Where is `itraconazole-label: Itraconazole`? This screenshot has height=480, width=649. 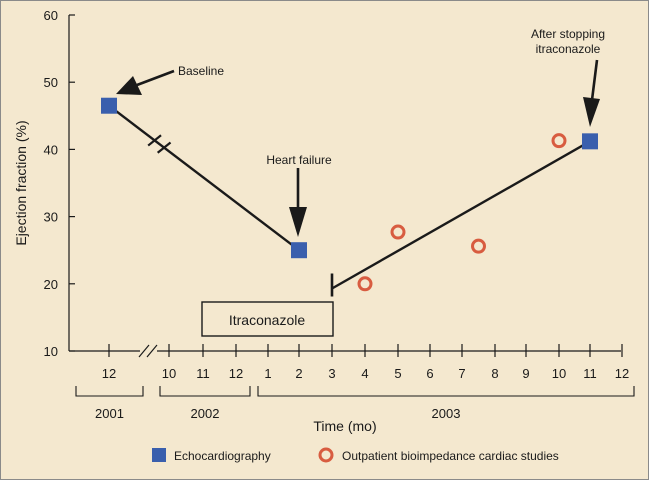 itraconazole-label: Itraconazole is located at coordinates (267, 320).